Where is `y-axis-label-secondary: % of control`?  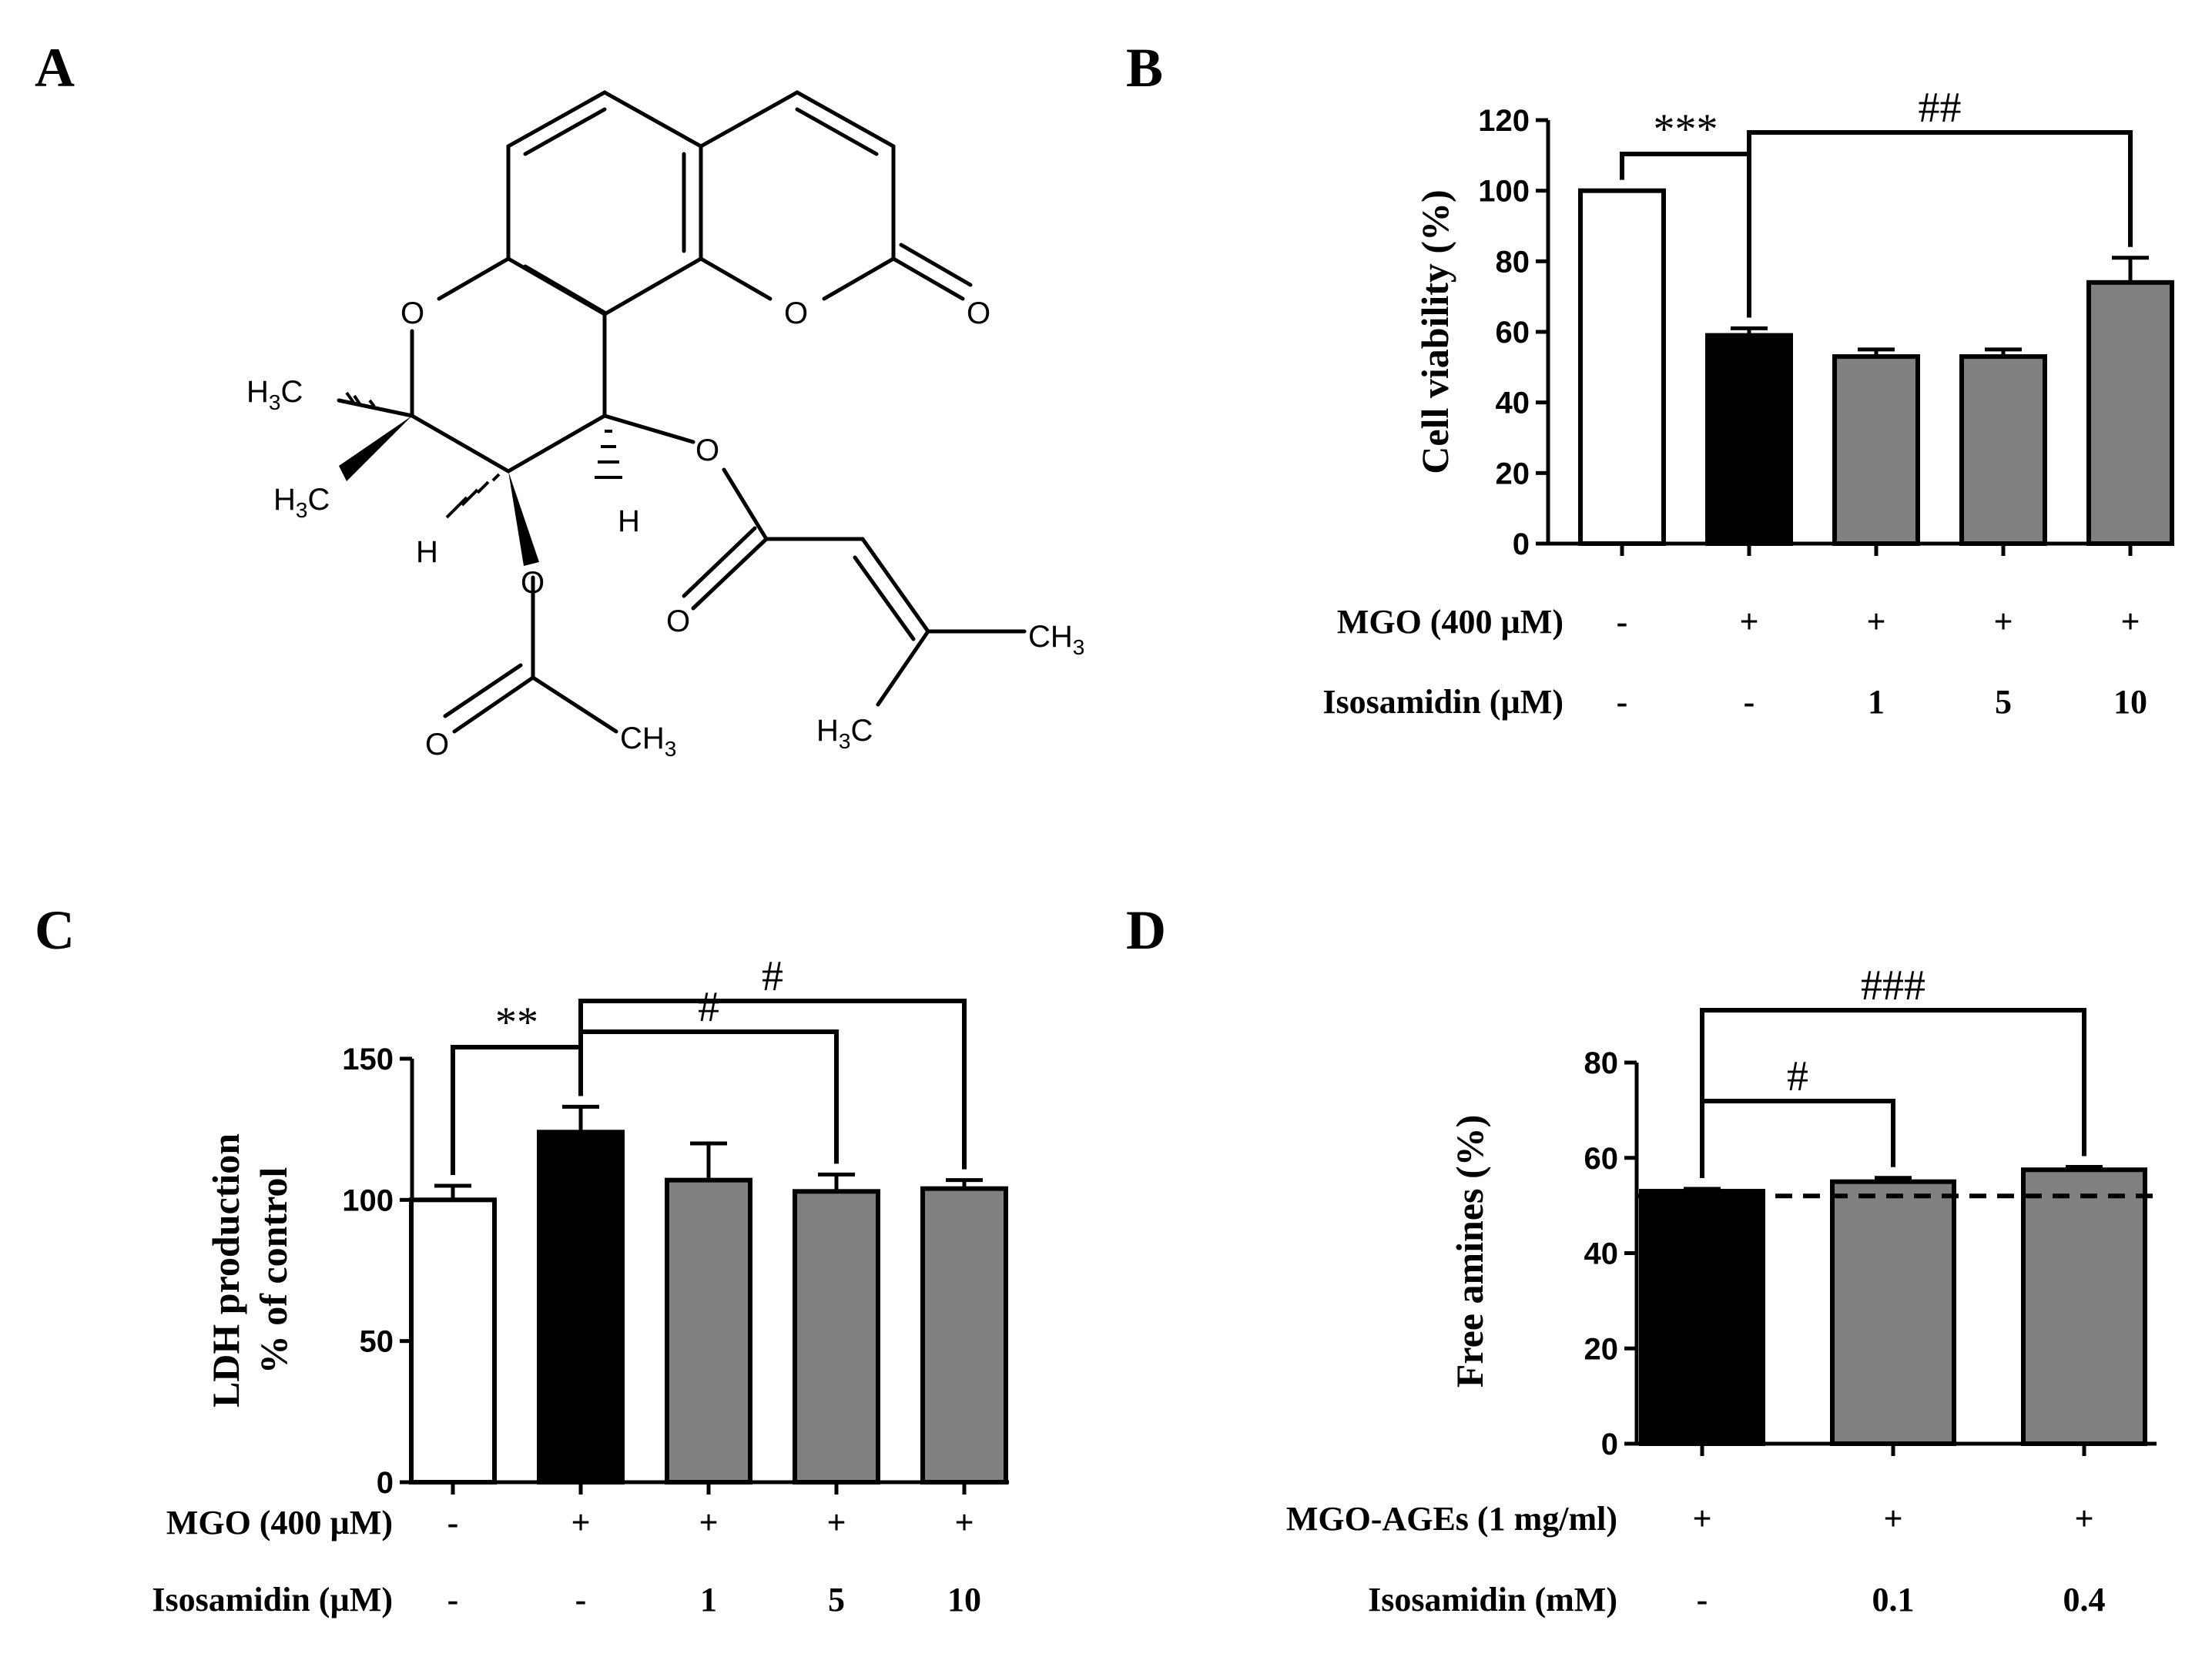
y-axis-label-secondary: % of control is located at coordinates (273, 1270).